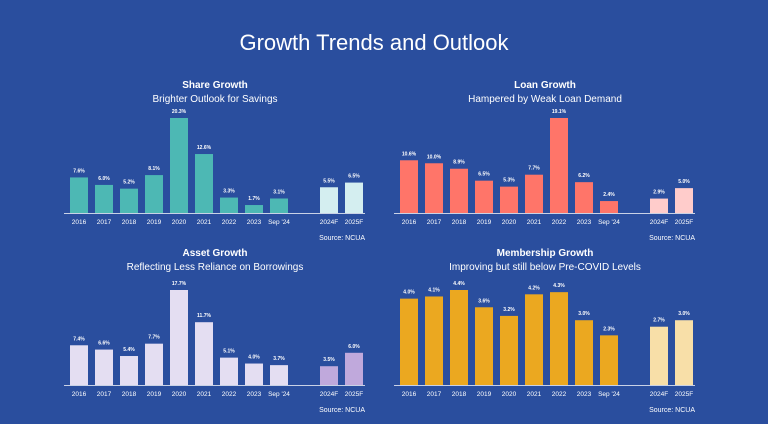 This screenshot has width=768, height=424. What do you see at coordinates (154, 338) in the screenshot?
I see `data-label: 7.7%` at bounding box center [154, 338].